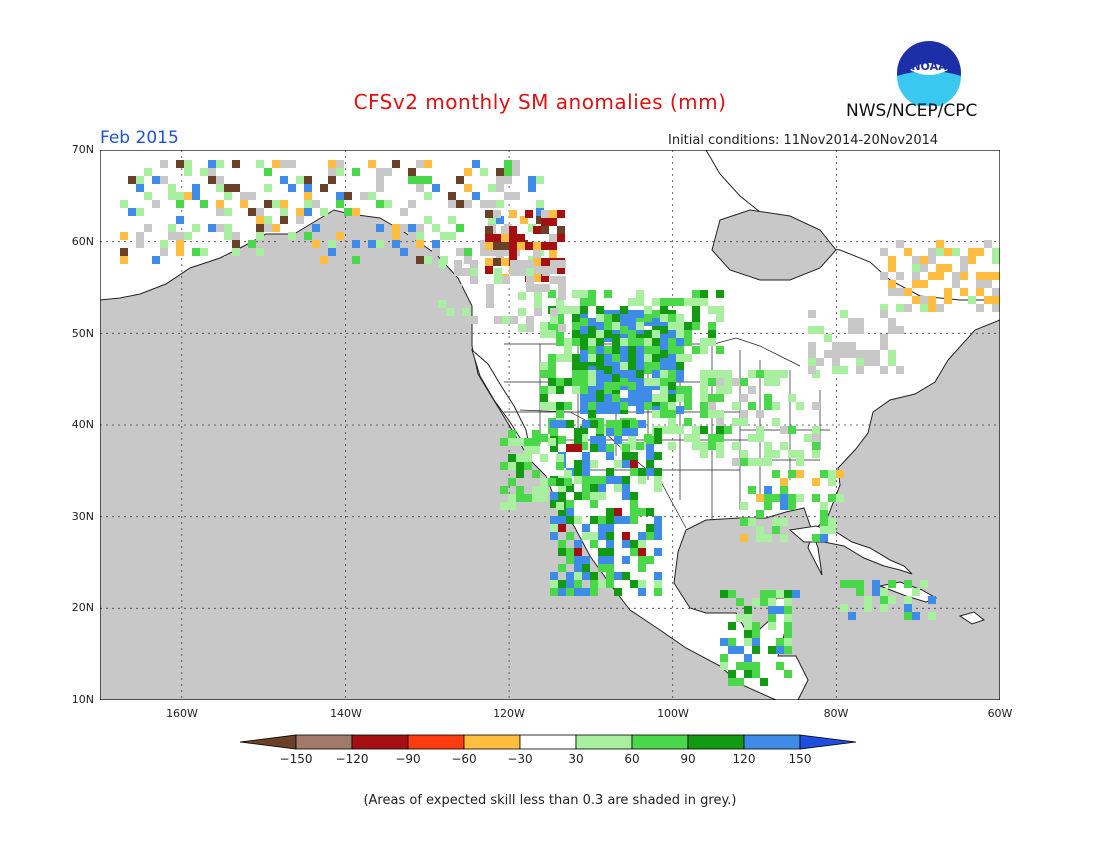 The width and height of the screenshot is (1100, 850). Describe the element at coordinates (82, 699) in the screenshot. I see `lat-label-10n: 10N` at that location.